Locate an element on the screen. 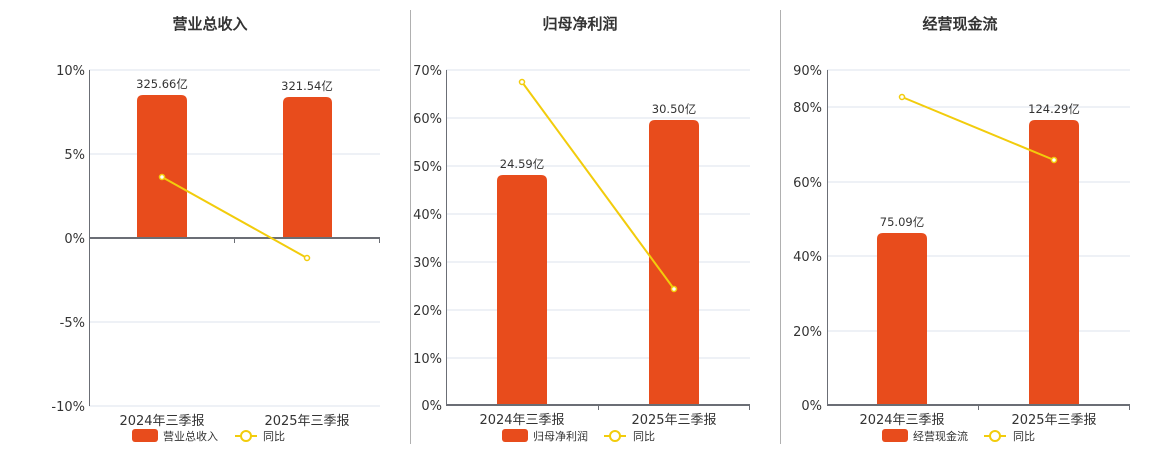 The image size is (1160, 450). svg-text: -10% is located at coordinates (68, 407).